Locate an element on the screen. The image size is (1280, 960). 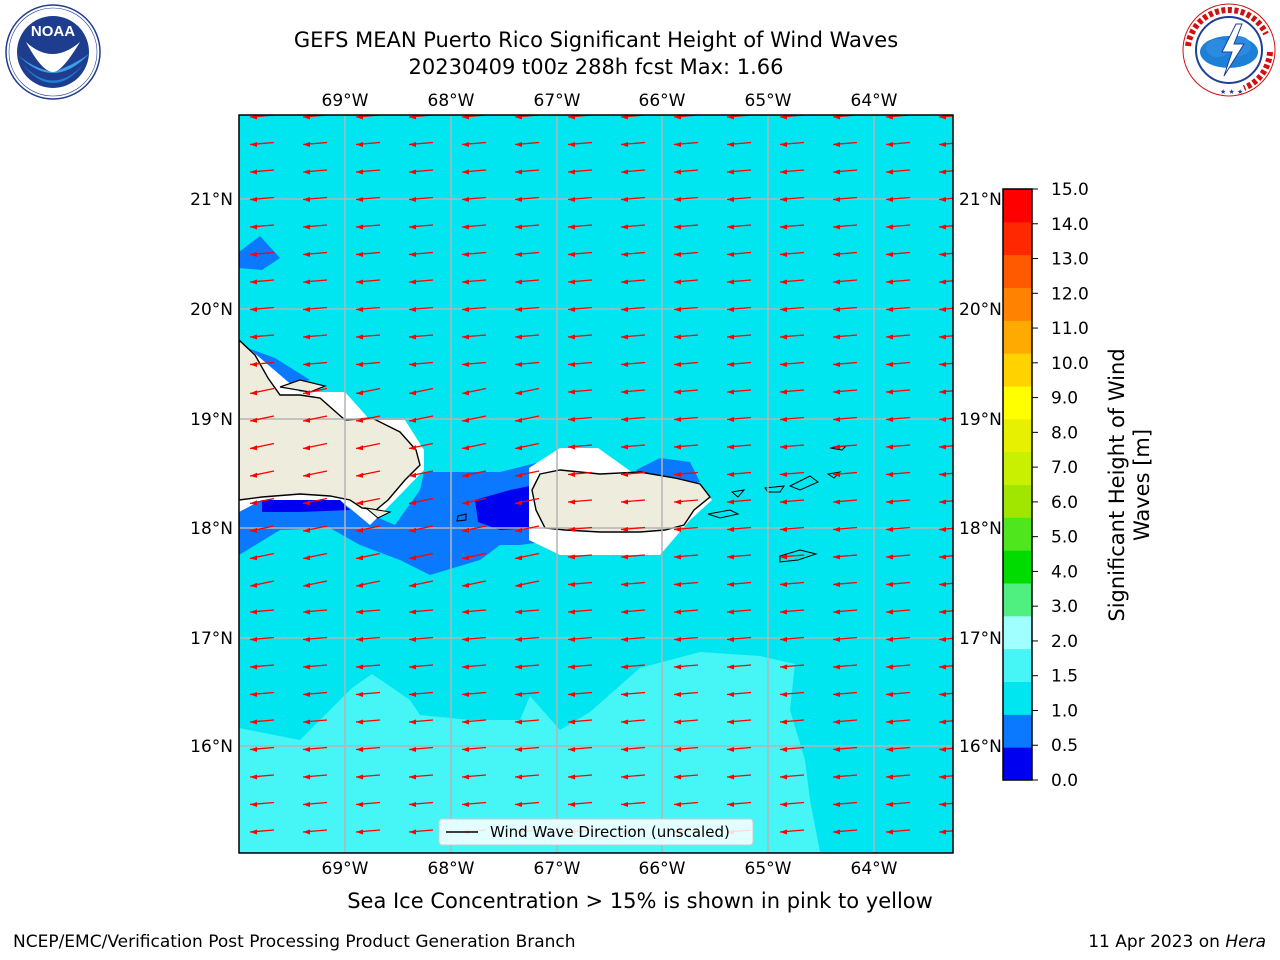
wave-field-0-5-north-coast is located at coordinates (274, 377).